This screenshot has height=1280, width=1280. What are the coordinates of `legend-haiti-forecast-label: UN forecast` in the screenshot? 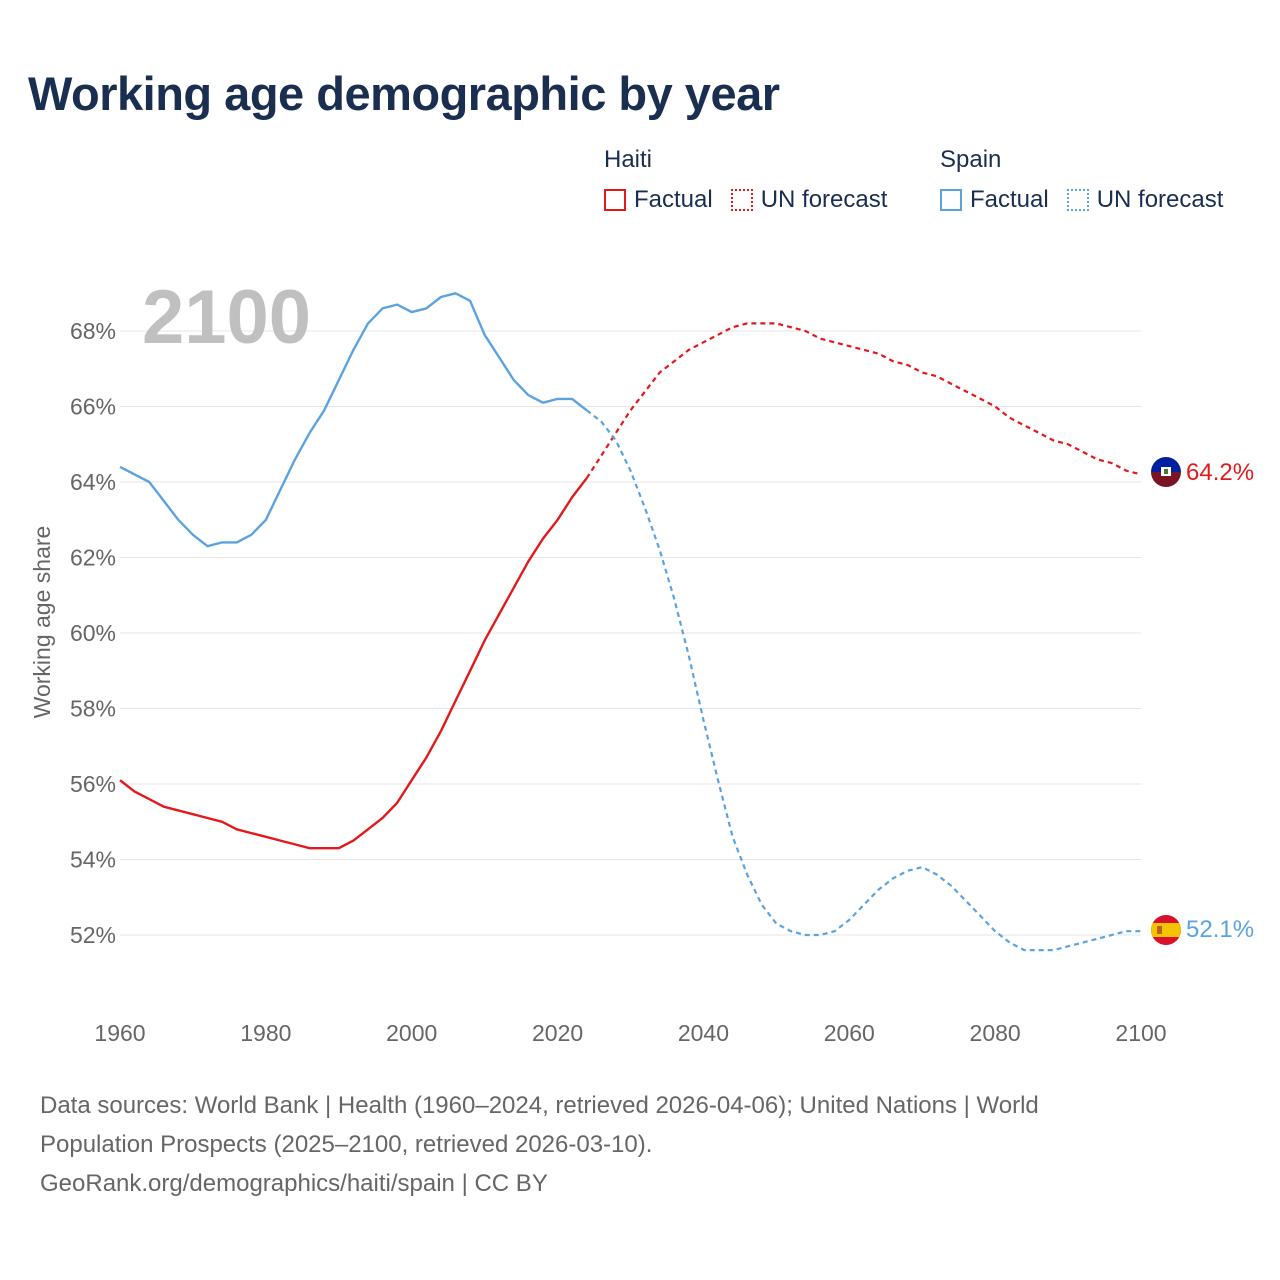 It's located at (824, 199).